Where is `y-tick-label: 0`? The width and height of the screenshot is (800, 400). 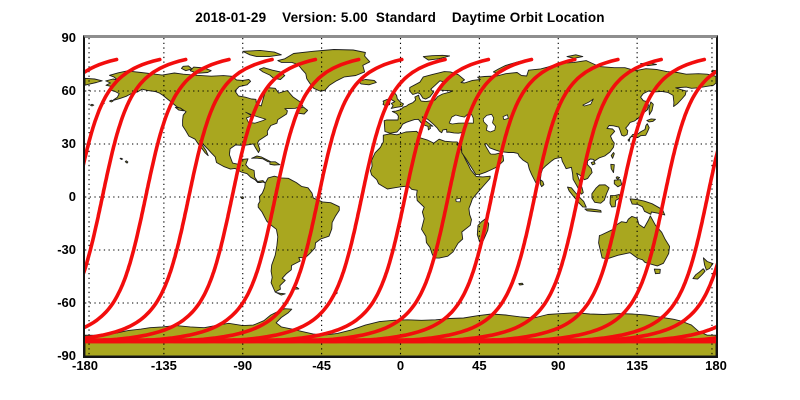 y-tick-label: 0 is located at coordinates (72, 196).